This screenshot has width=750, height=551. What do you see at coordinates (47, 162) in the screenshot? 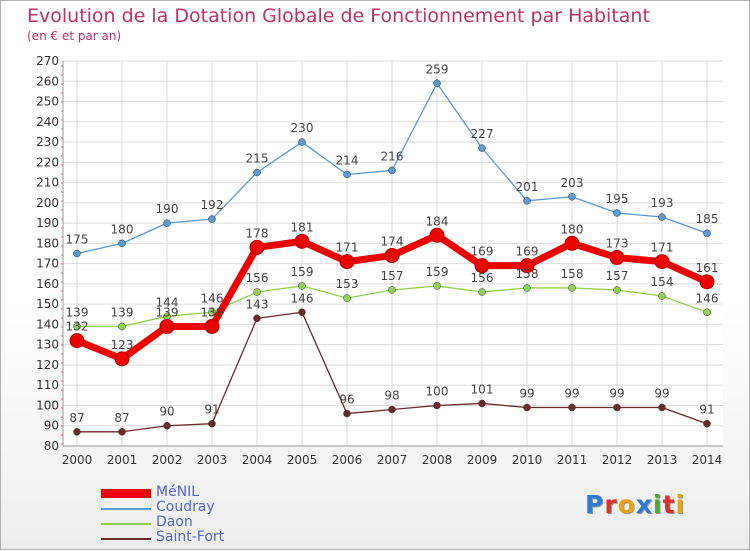
I see `y-tick-label: 220` at bounding box center [47, 162].